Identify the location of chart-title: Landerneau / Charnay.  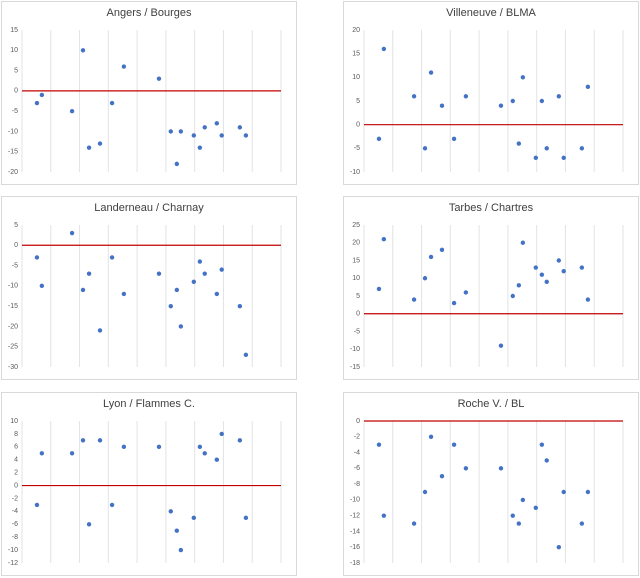
(149, 208).